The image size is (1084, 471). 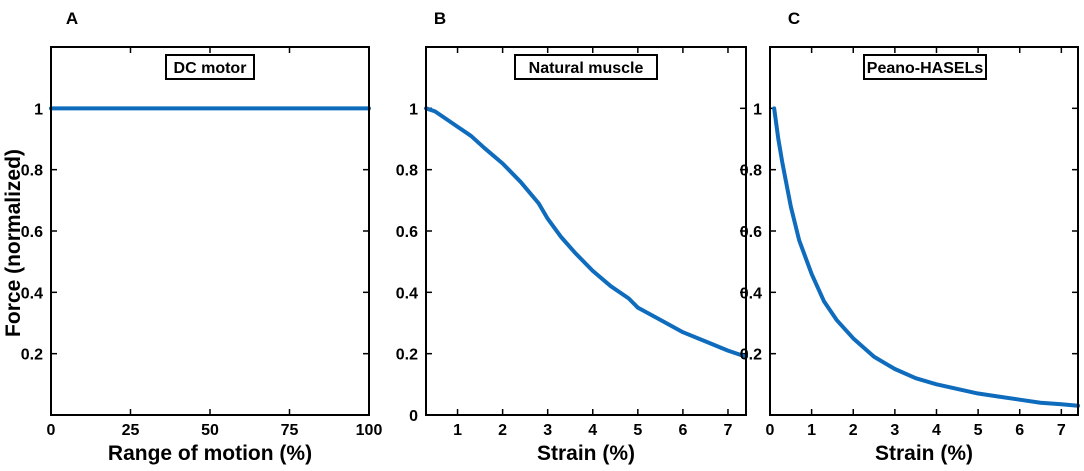 What do you see at coordinates (210, 453) in the screenshot?
I see `x-axis-label: Range of motion (%)` at bounding box center [210, 453].